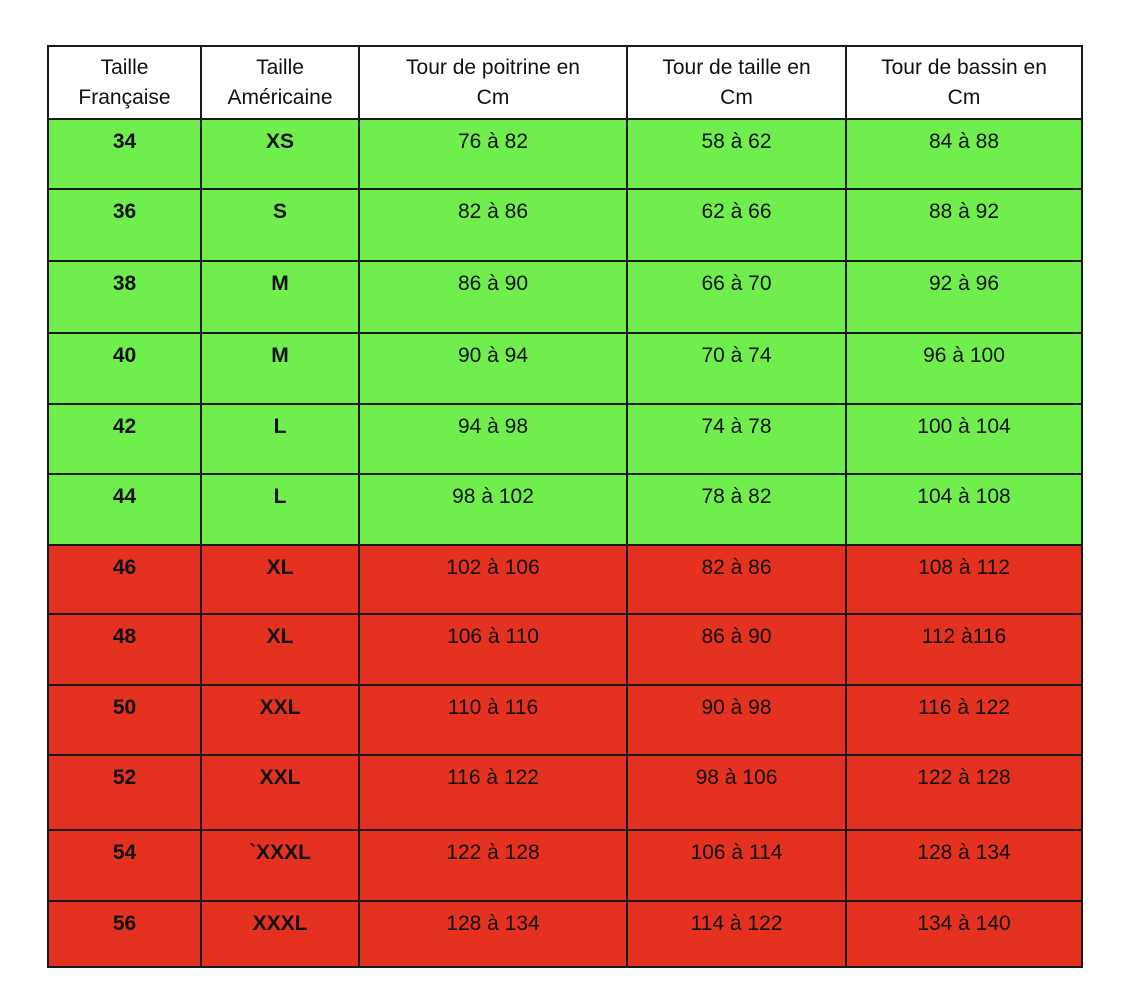 The width and height of the screenshot is (1128, 1008). I want to click on hips-cell: 88 à 92, so click(964, 225).